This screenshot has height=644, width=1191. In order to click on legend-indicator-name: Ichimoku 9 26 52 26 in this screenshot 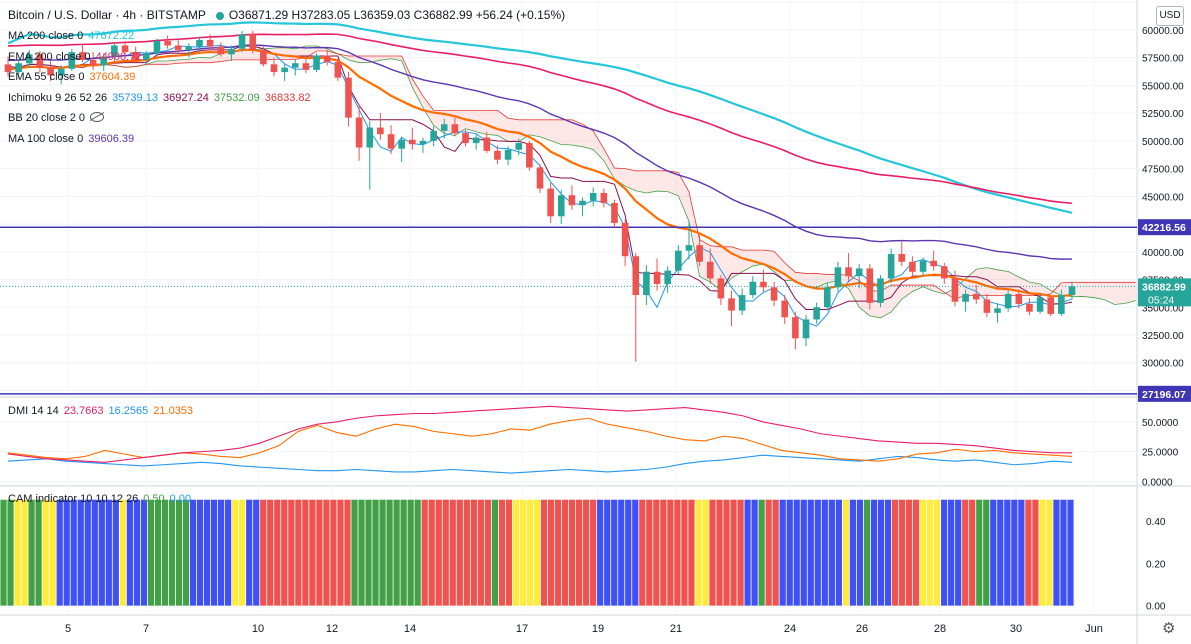, I will do `click(58, 97)`.